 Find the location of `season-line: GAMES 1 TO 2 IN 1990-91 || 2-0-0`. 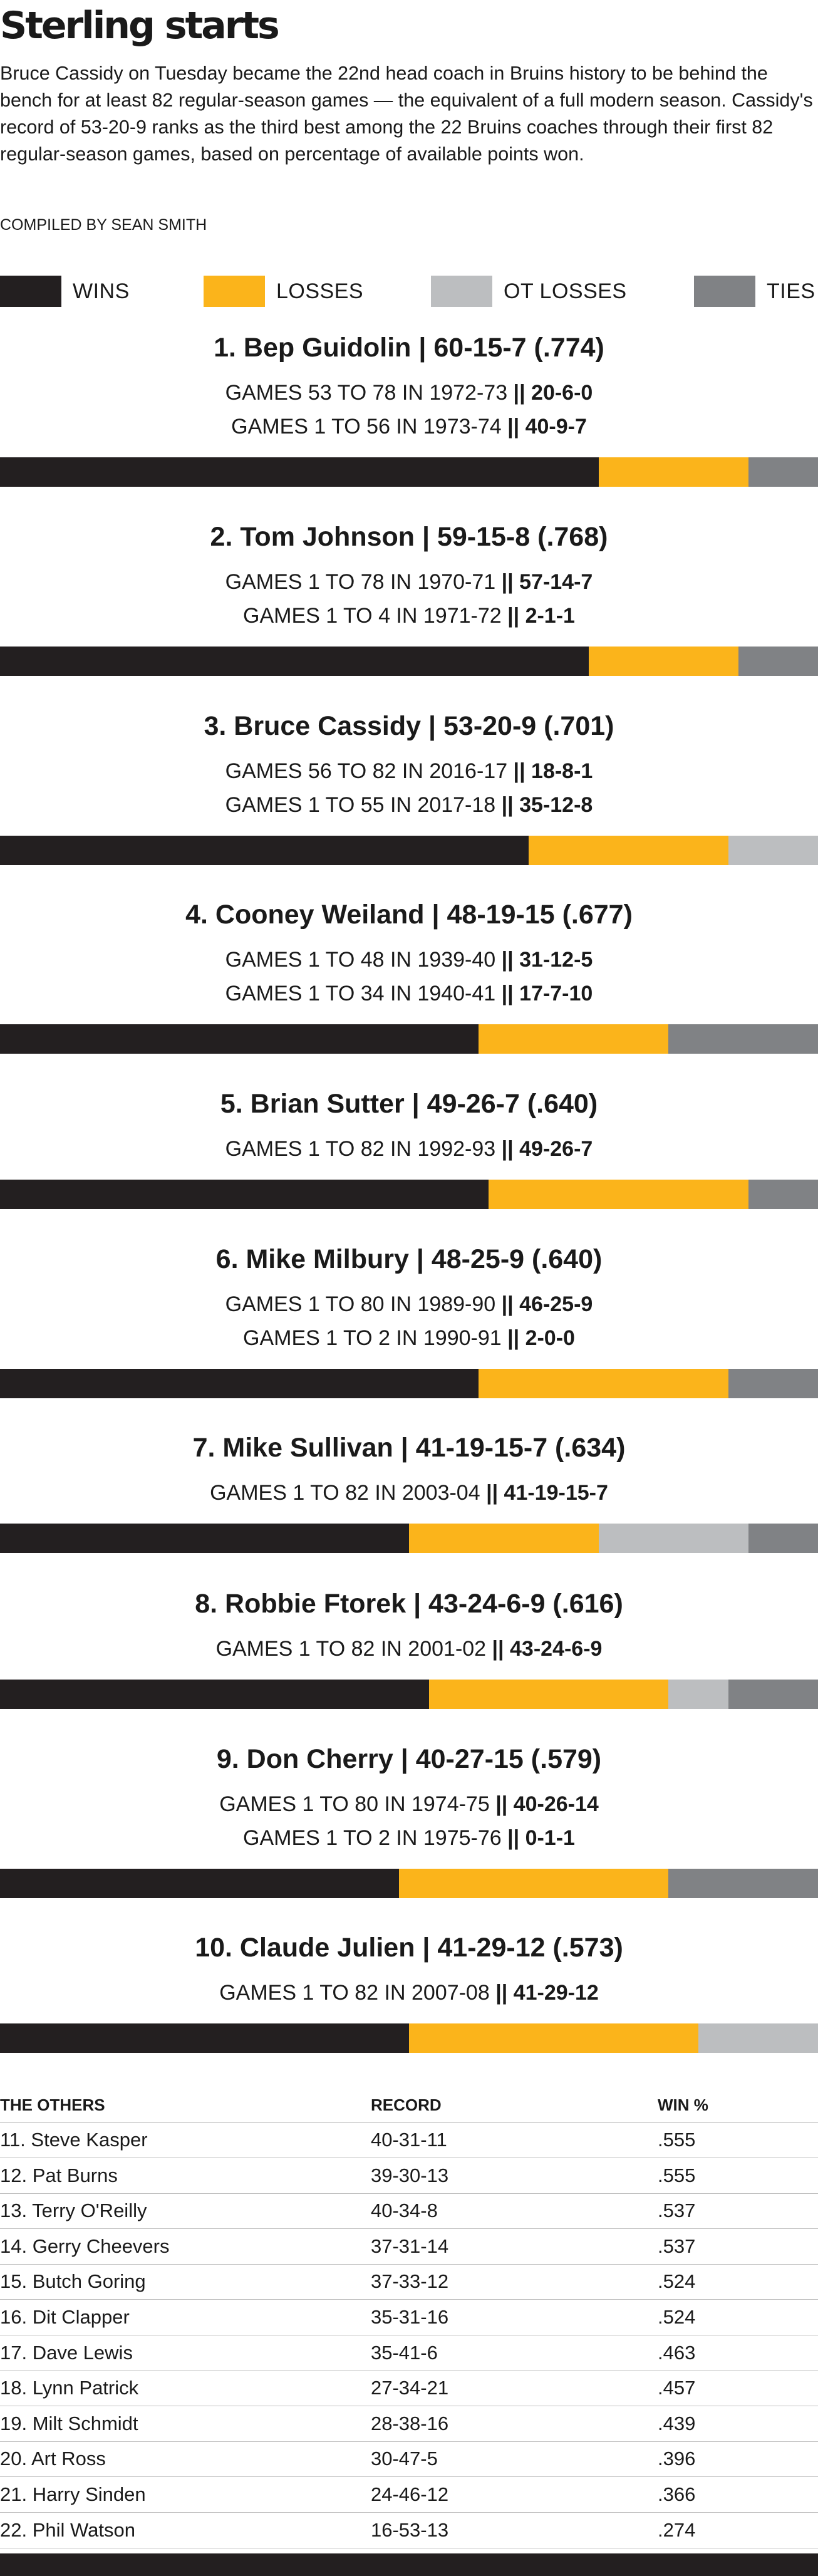

season-line: GAMES 1 TO 2 IN 1990-91 || 2-0-0 is located at coordinates (409, 1338).